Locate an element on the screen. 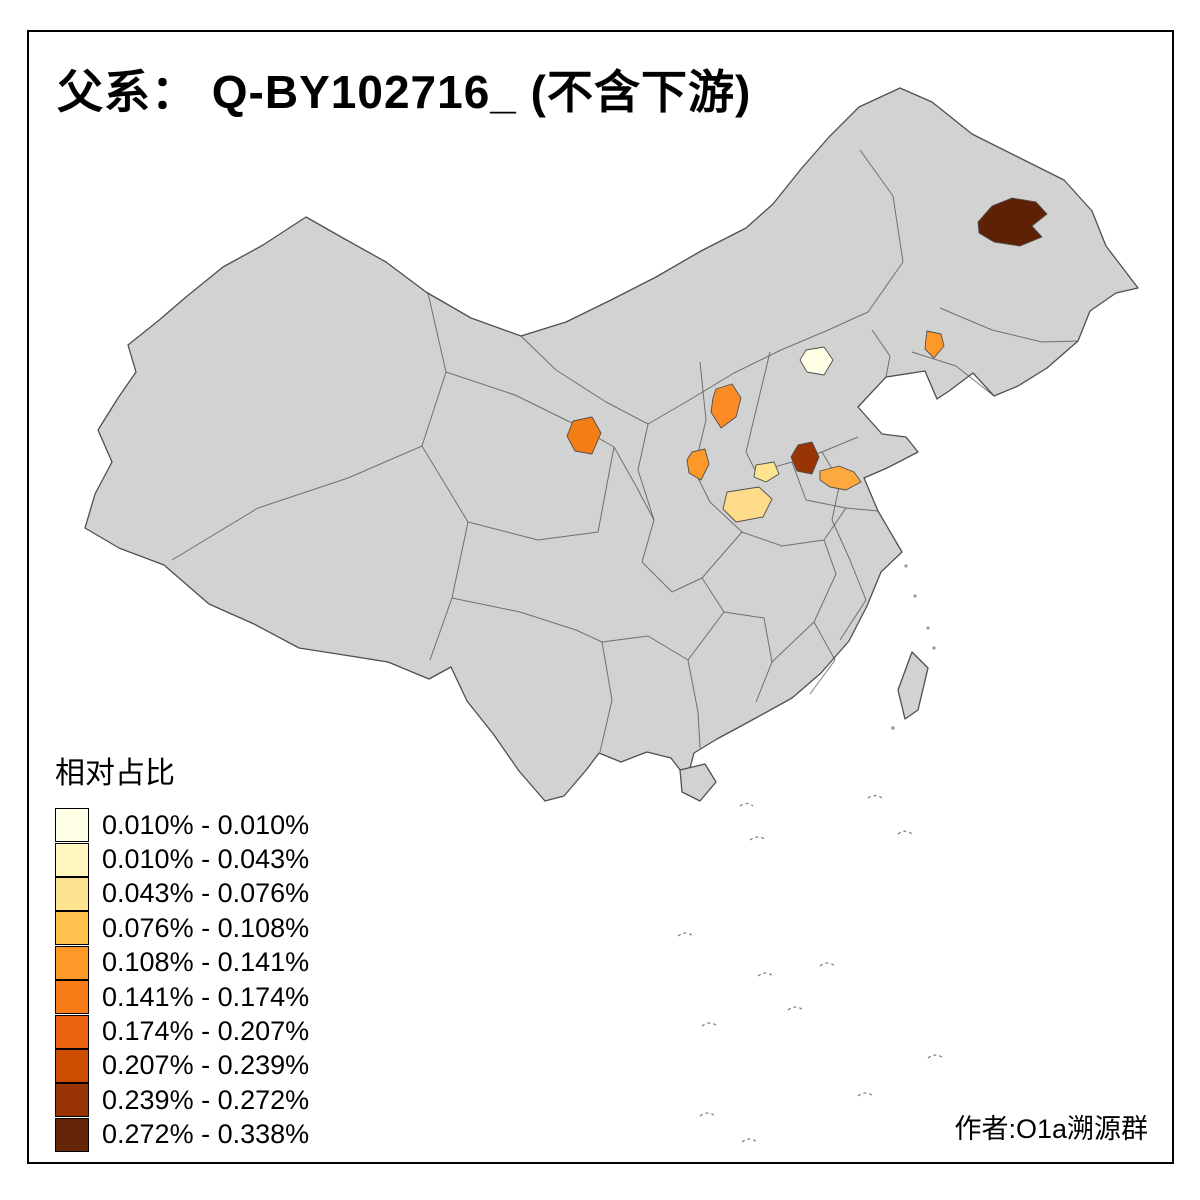 This screenshot has height=1200, width=1200. hainan-island is located at coordinates (698, 782).